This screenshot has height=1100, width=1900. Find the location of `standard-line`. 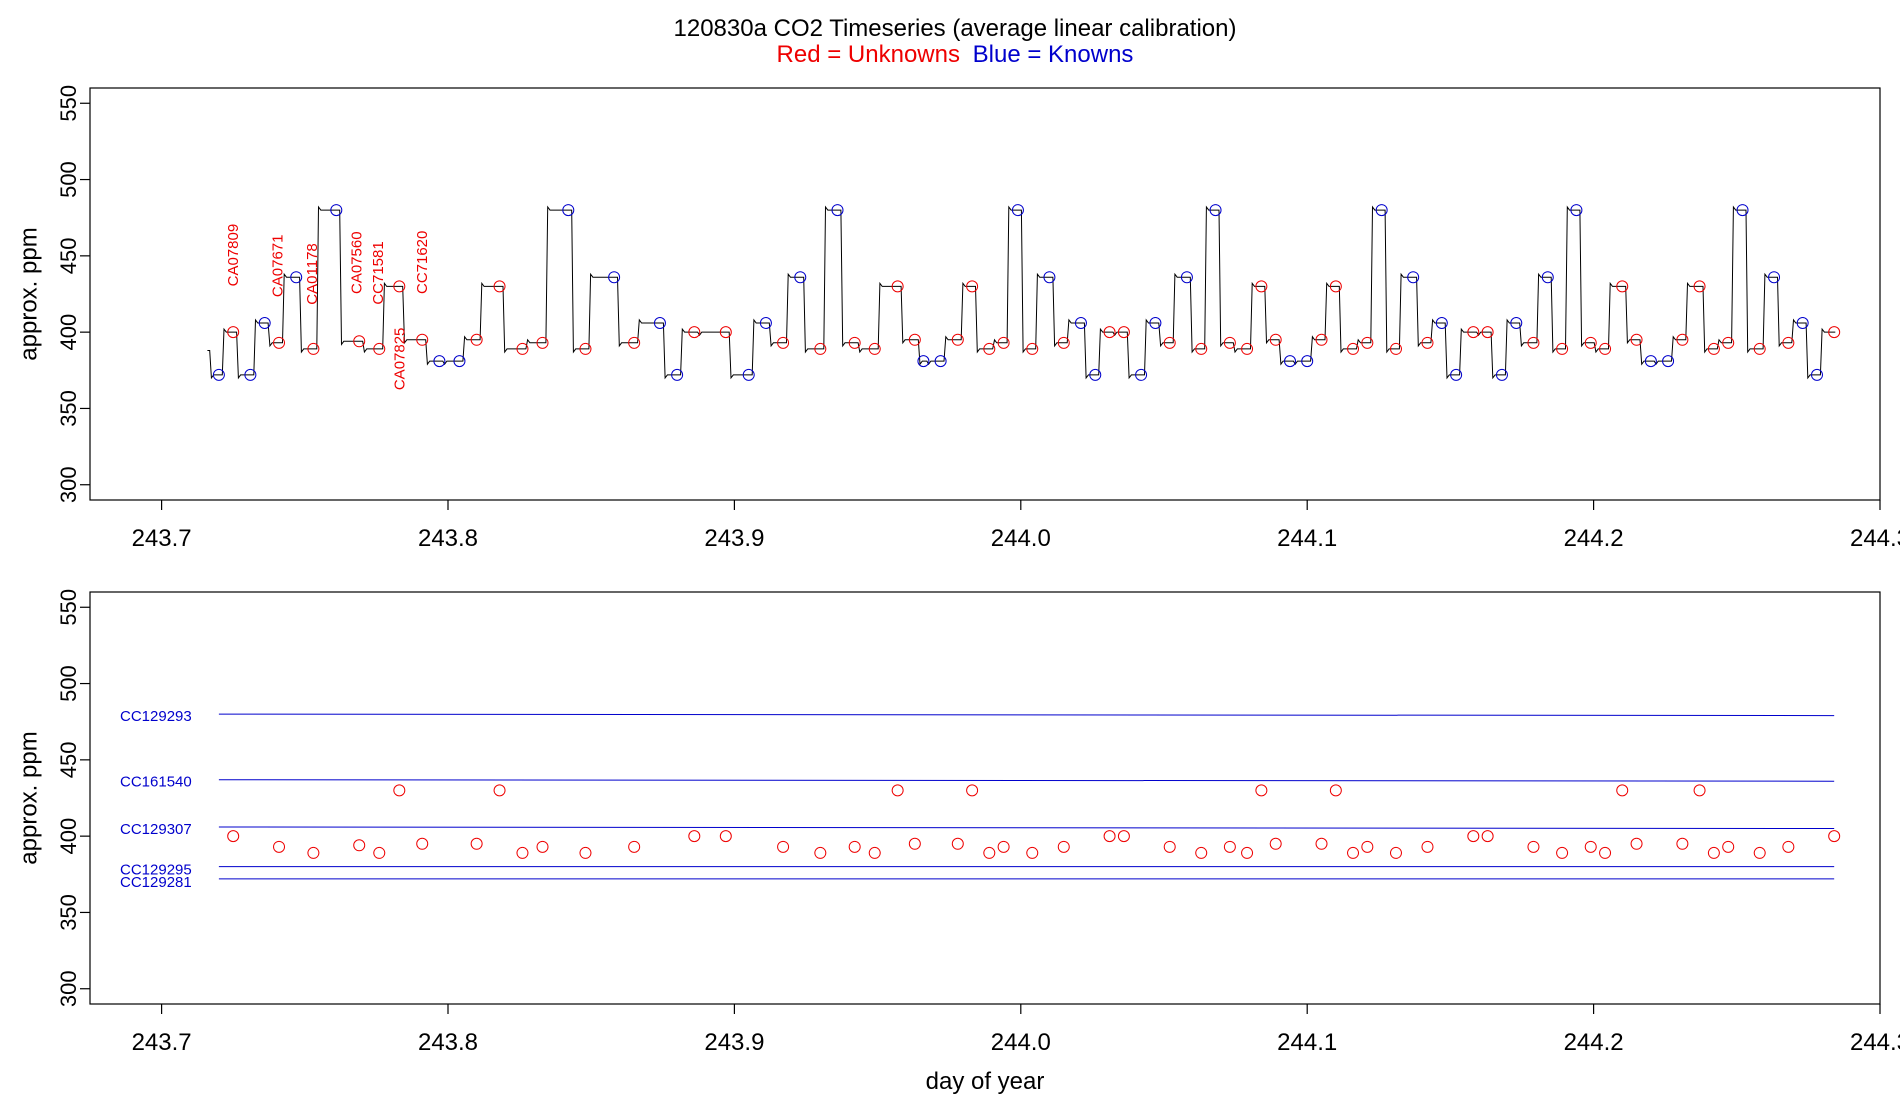

standard-line is located at coordinates (1026, 780).